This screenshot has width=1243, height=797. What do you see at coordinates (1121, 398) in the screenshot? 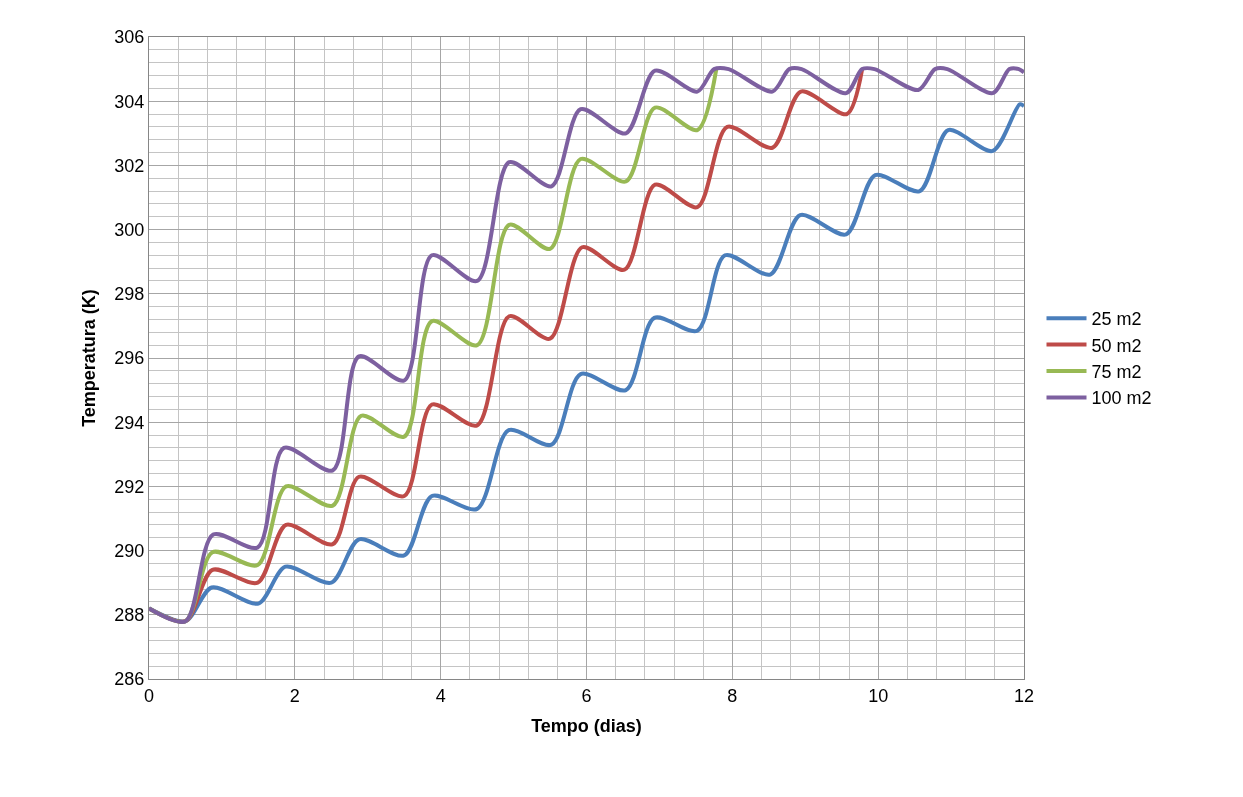
I see `legend-label: 100 m2` at bounding box center [1121, 398].